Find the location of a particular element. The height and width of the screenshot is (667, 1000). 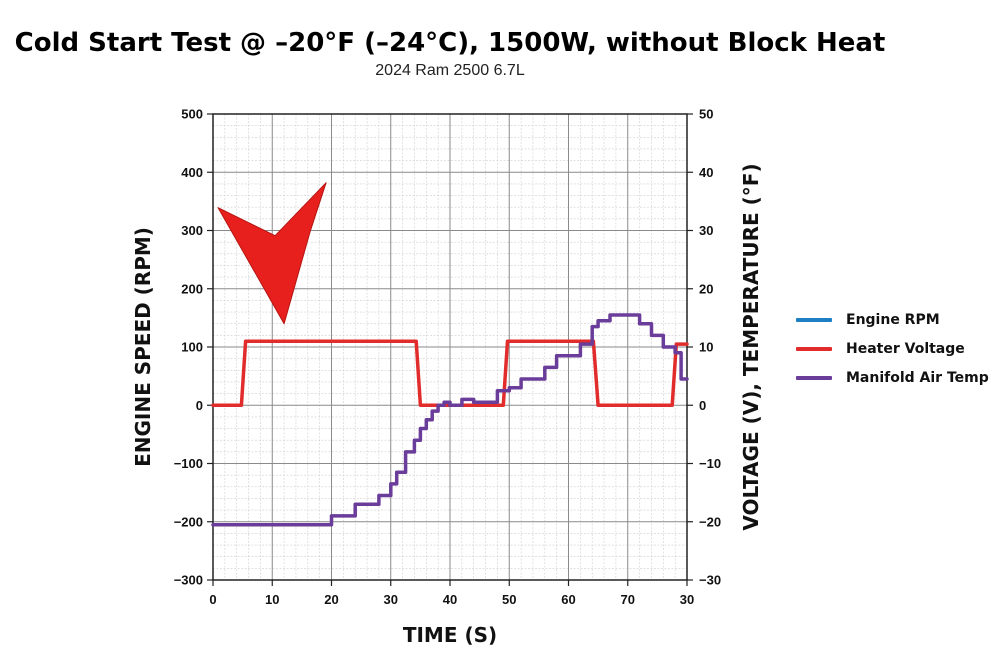

x-axis-ticks: 0 10 20 30 40 50 60 70 30 is located at coordinates (451, 593).